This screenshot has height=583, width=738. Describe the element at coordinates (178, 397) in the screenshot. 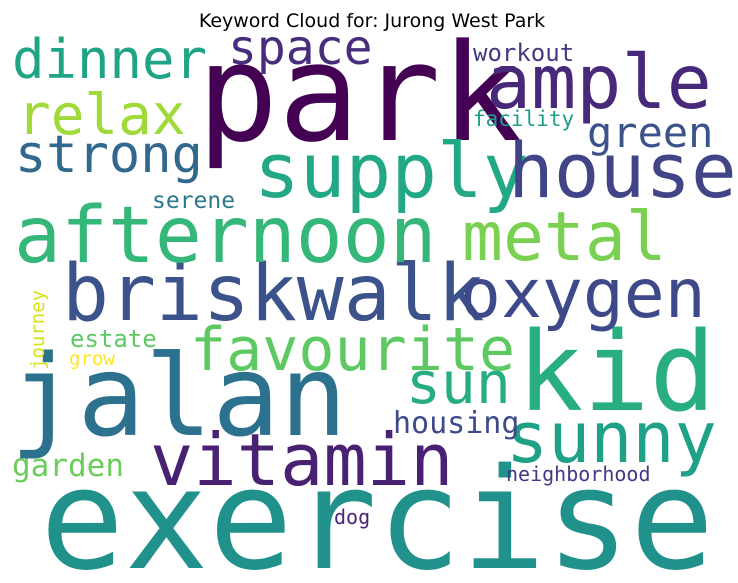

I see `word-jalan: jalan` at that location.